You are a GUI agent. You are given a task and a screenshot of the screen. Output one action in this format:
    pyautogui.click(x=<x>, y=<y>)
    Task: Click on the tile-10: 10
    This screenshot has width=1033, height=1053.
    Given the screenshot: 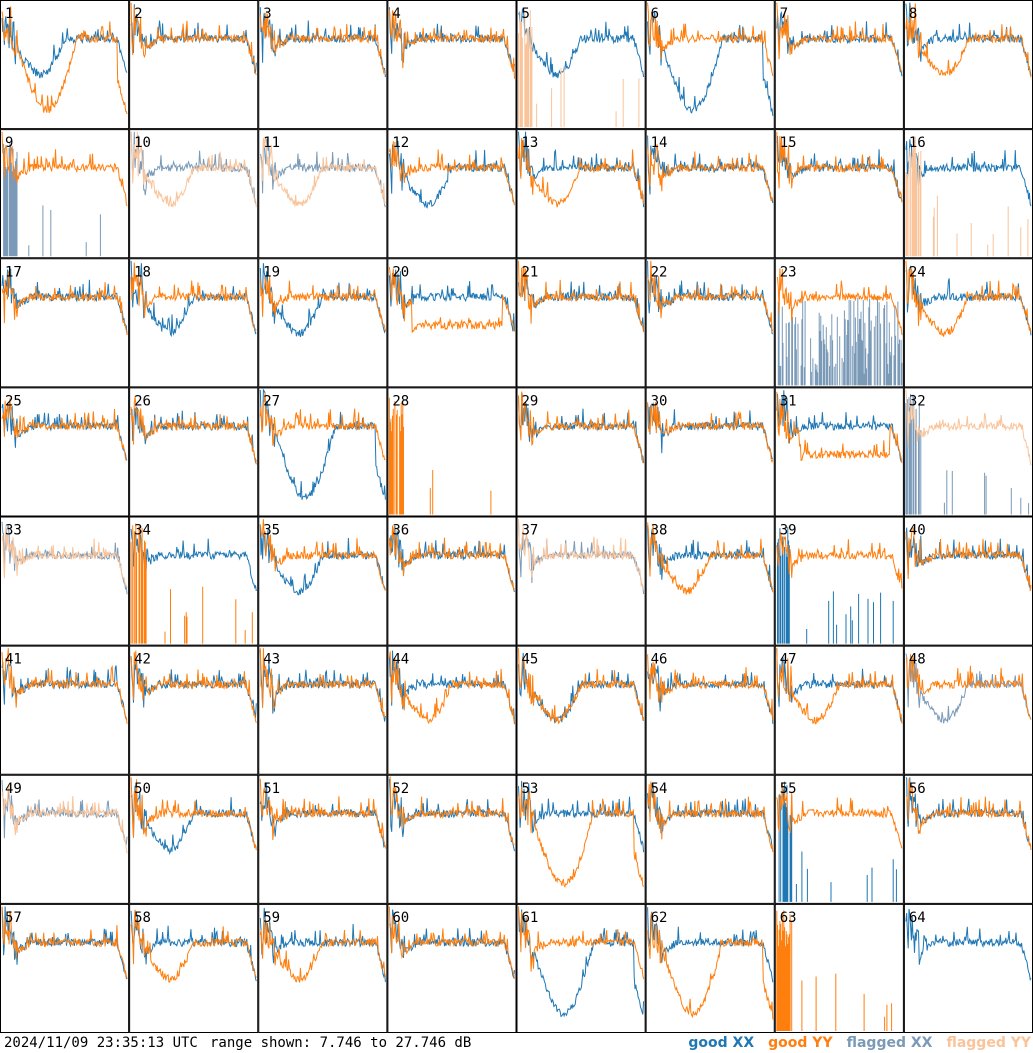 What is the action you would take?
    pyautogui.click(x=194, y=194)
    